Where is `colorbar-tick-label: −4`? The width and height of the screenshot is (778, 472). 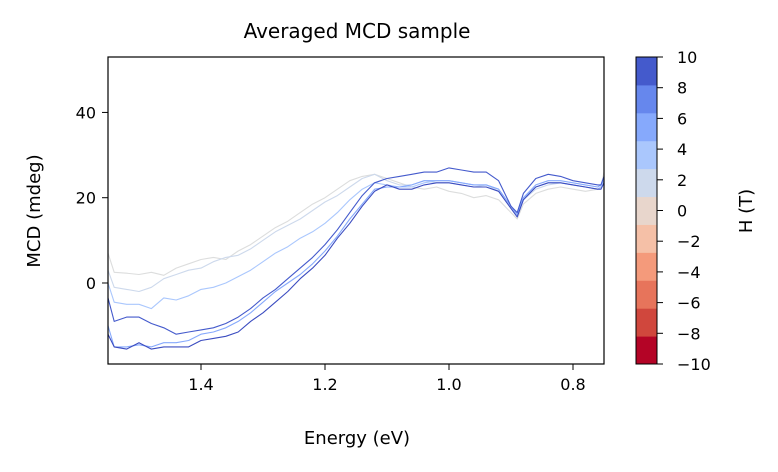 colorbar-tick-label: −4 is located at coordinates (689, 272).